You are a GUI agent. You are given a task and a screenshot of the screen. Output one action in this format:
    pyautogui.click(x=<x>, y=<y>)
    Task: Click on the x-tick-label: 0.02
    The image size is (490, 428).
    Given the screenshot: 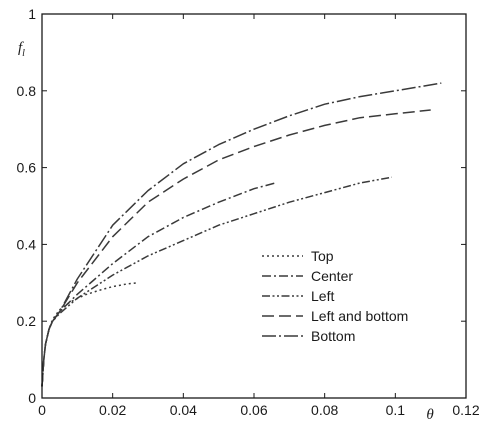 What is the action you would take?
    pyautogui.click(x=112, y=410)
    